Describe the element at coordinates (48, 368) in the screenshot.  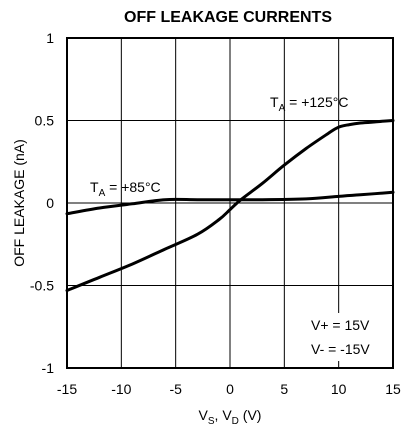
I see `y-tick-label: -1` at that location.